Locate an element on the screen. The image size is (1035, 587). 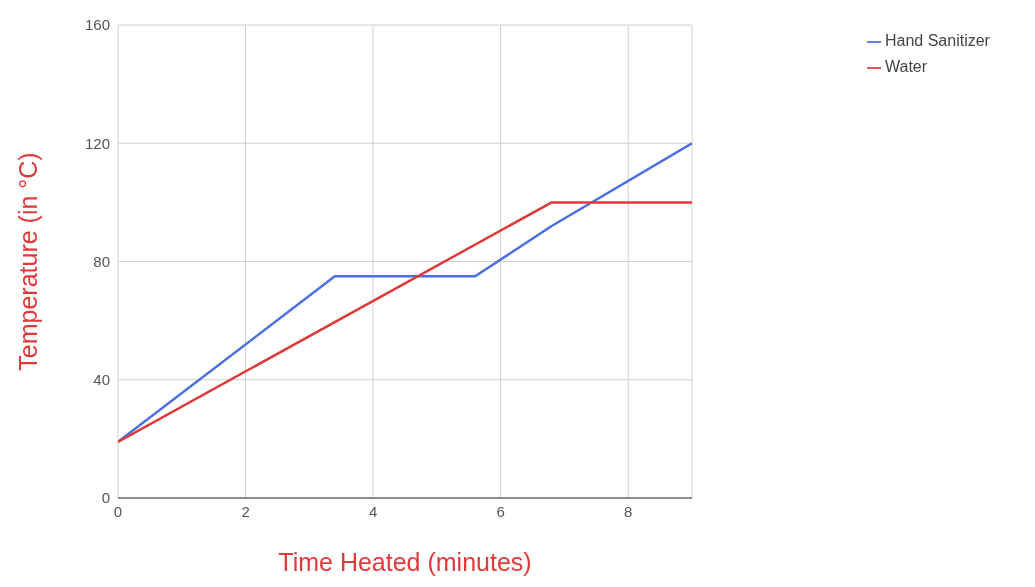
y-axis-title: Temperature (in °C) is located at coordinates (27, 261).